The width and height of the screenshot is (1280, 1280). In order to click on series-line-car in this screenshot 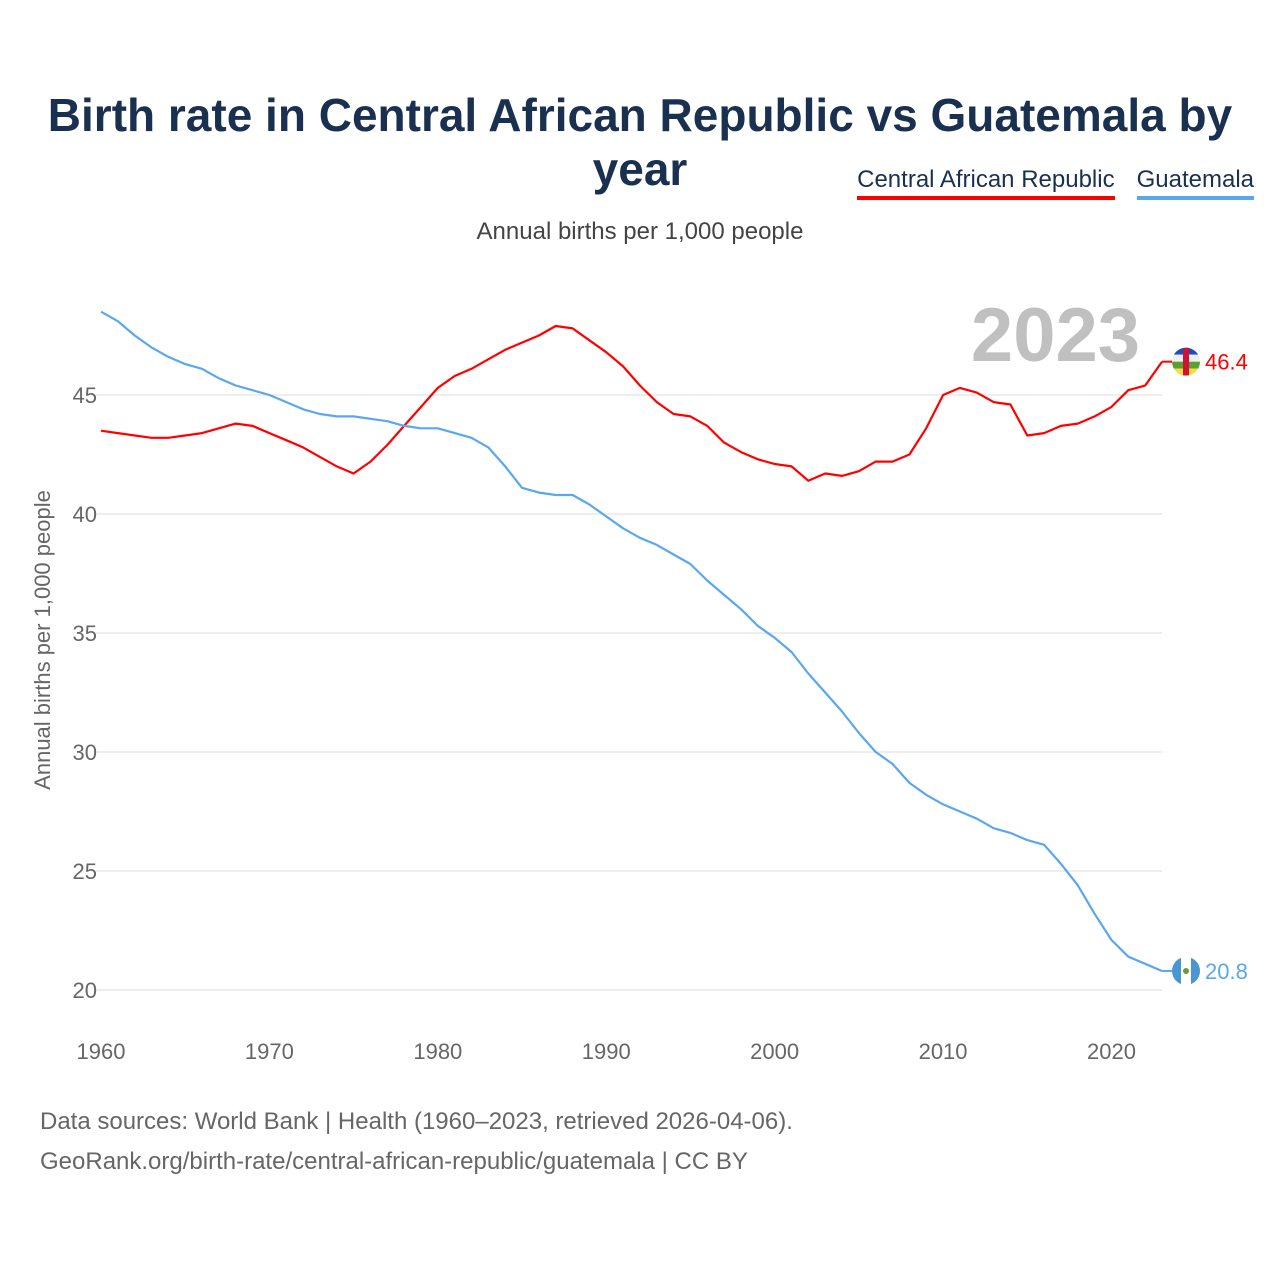, I will do `click(631, 403)`.